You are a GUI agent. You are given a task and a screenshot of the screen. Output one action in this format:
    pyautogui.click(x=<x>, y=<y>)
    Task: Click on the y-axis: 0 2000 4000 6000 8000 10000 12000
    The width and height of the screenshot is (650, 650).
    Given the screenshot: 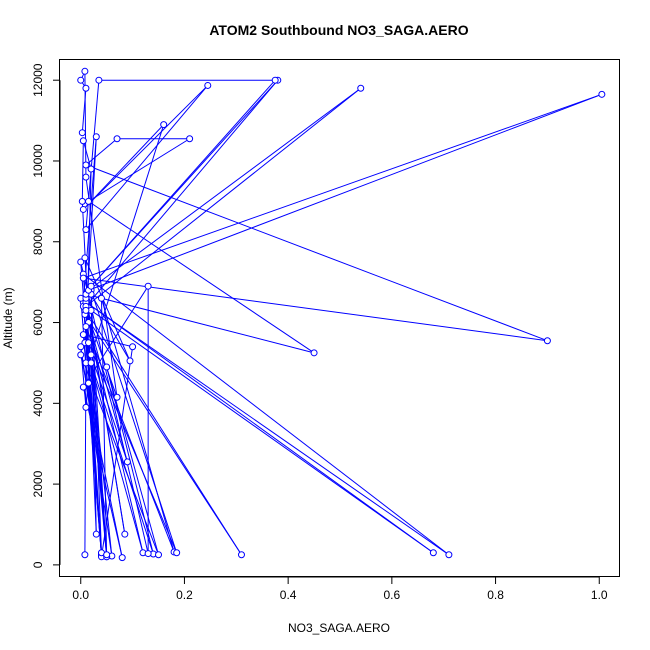 What is the action you would take?
    pyautogui.click(x=46, y=315)
    